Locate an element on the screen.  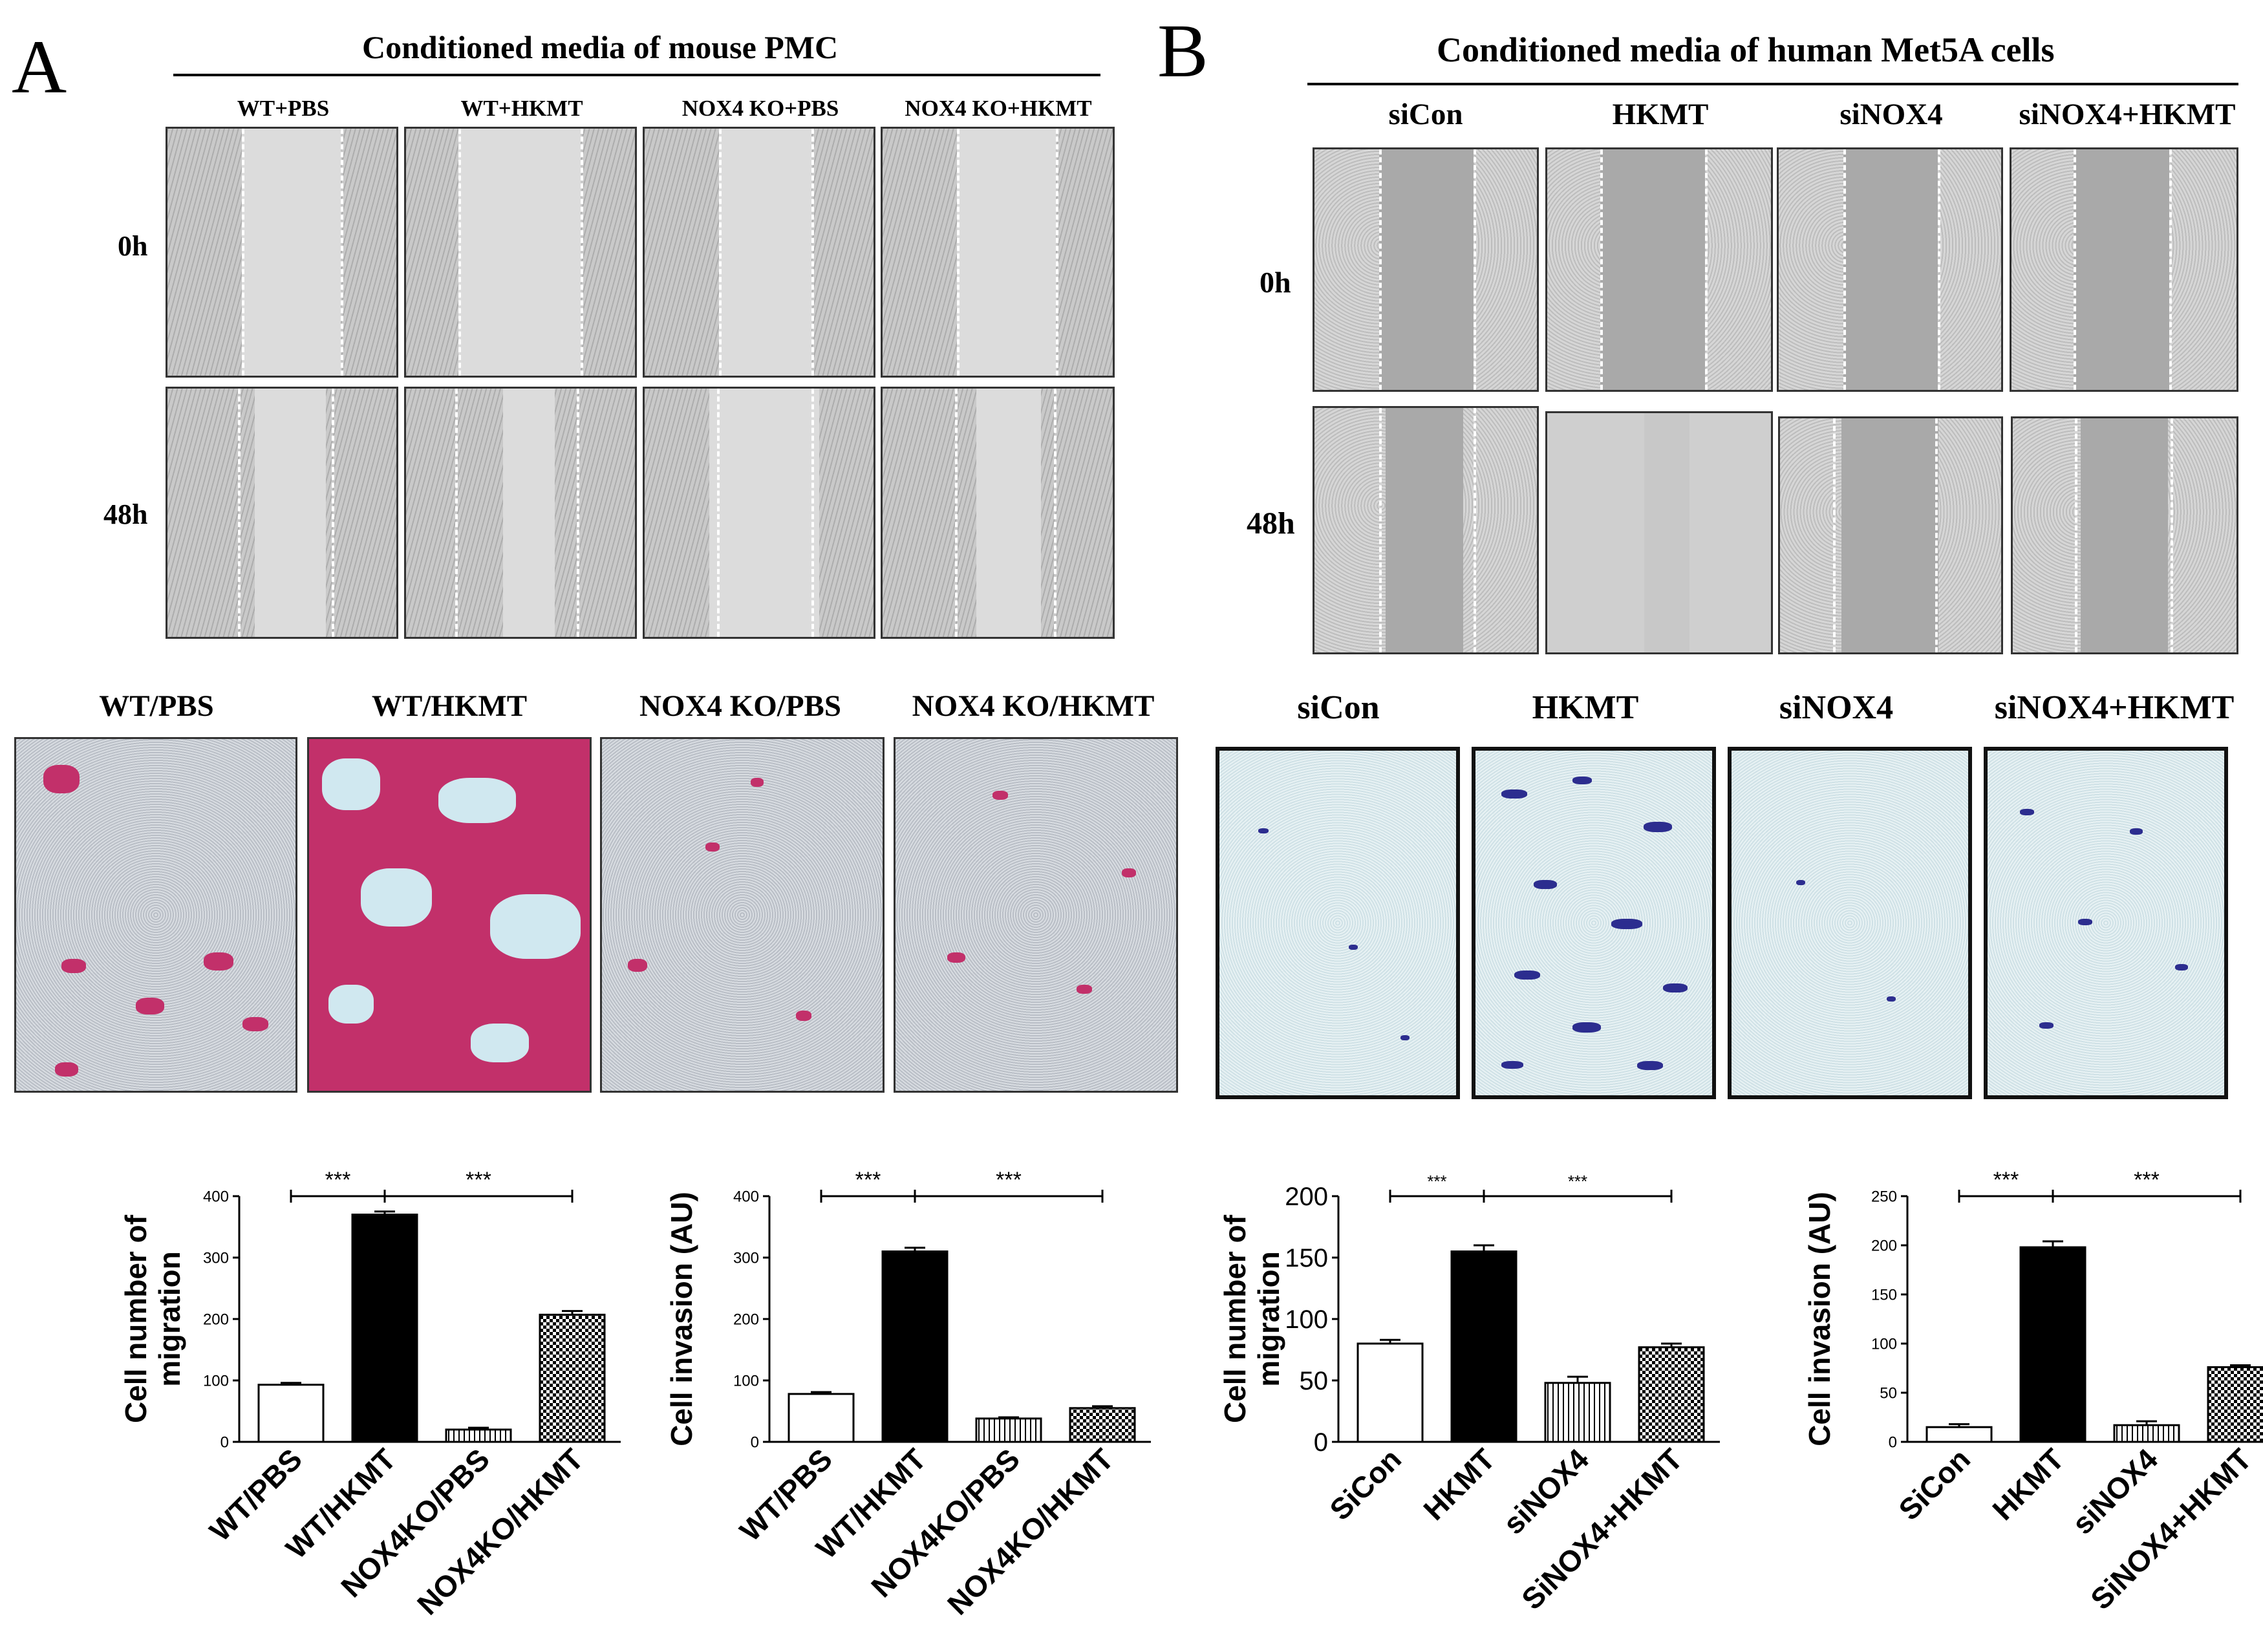
wound-image-sinox4-hkmt-48h is located at coordinates (2124, 535).